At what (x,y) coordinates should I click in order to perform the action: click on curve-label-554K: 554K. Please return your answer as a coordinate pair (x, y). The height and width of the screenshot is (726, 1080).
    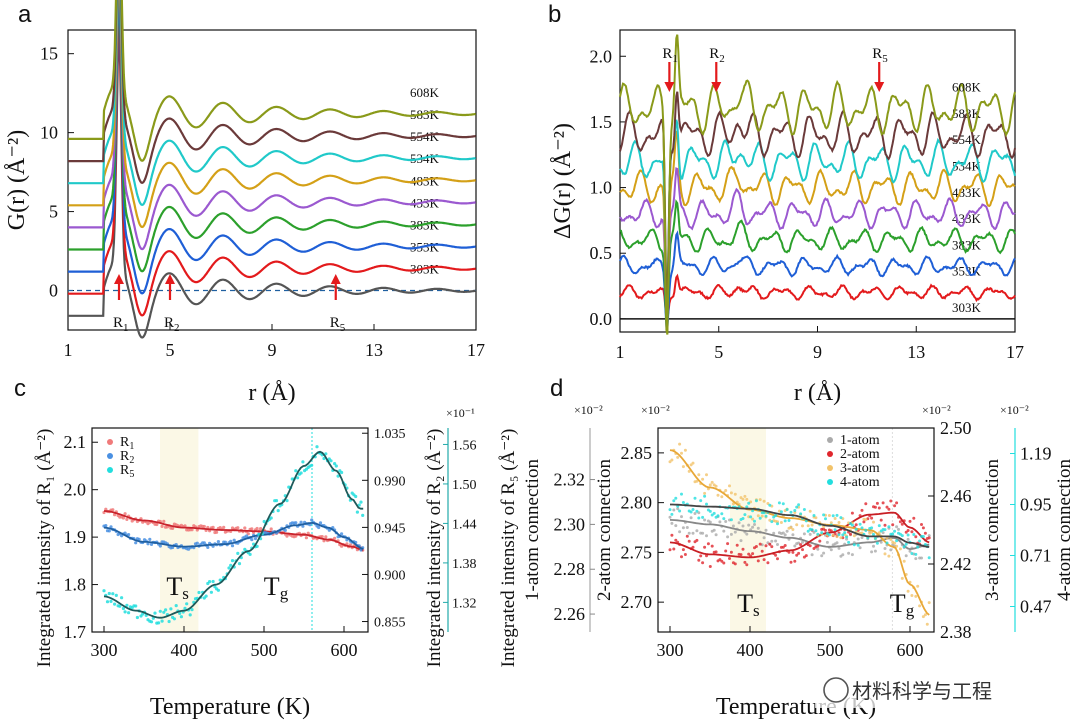
    Looking at the image, I should click on (967, 139).